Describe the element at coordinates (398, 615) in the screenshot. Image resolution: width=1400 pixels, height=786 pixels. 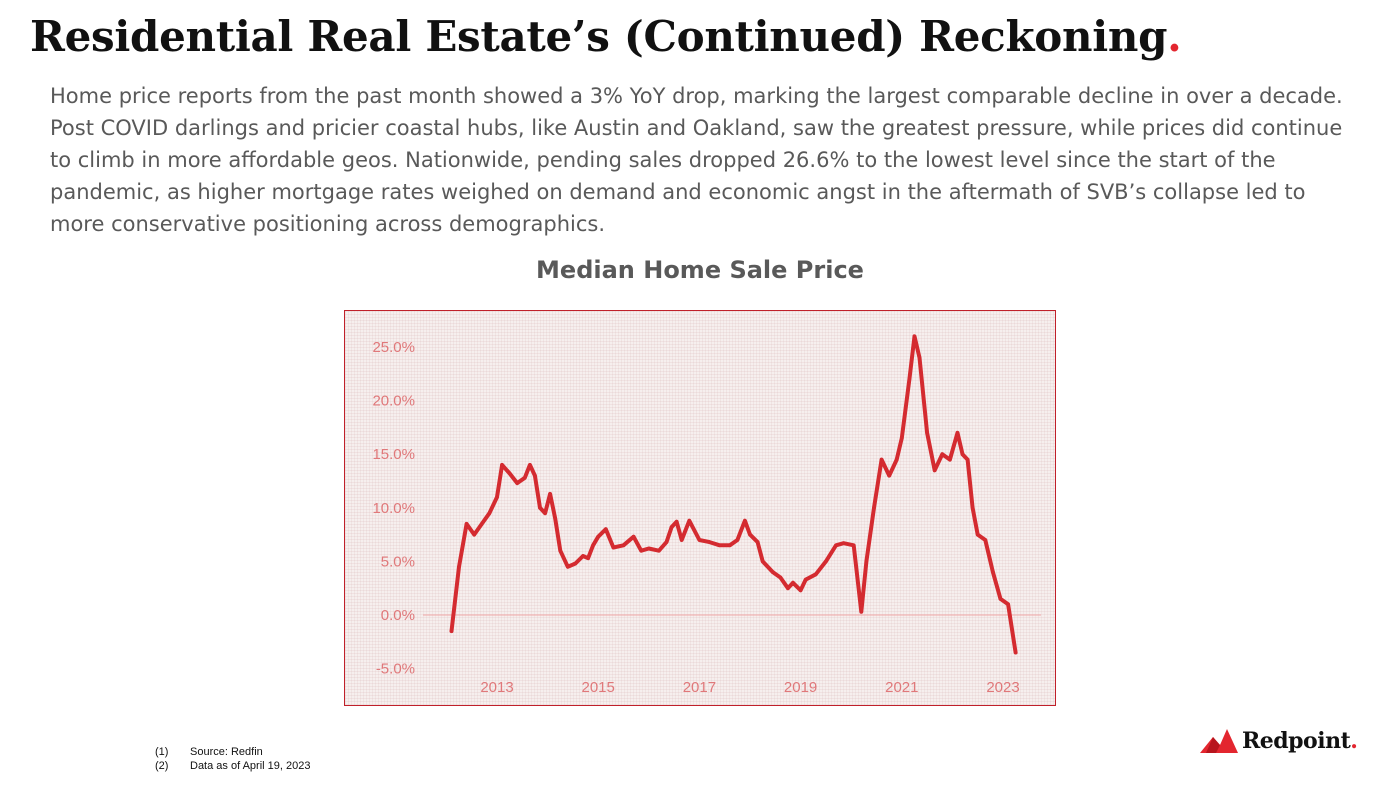
I see `y-tick-label: 0.0%` at that location.